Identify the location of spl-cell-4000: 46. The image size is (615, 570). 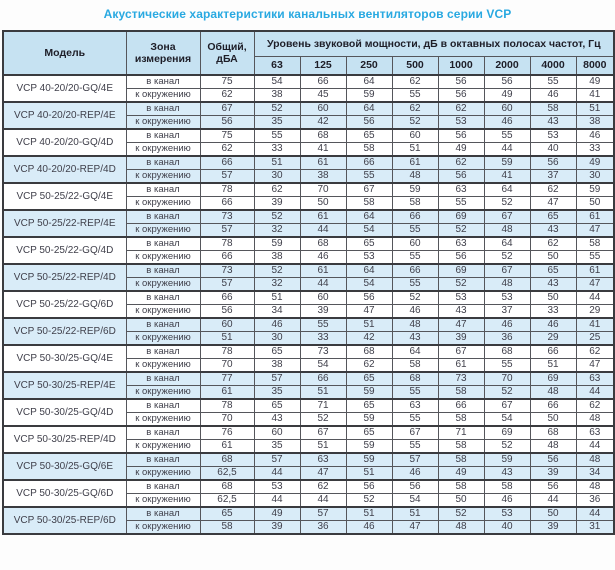
(553, 95).